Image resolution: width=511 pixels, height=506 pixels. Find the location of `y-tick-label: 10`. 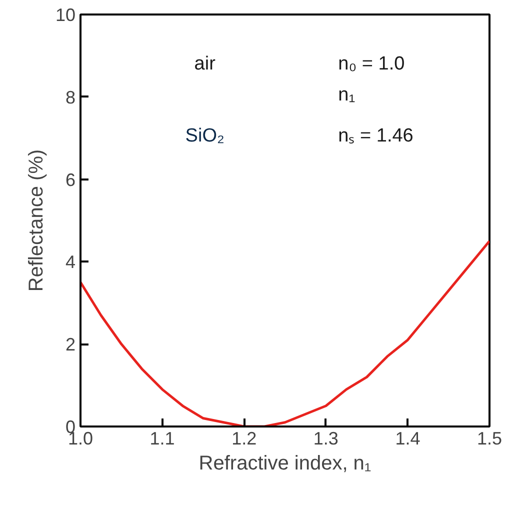

y-tick-label: 10 is located at coordinates (65, 15).